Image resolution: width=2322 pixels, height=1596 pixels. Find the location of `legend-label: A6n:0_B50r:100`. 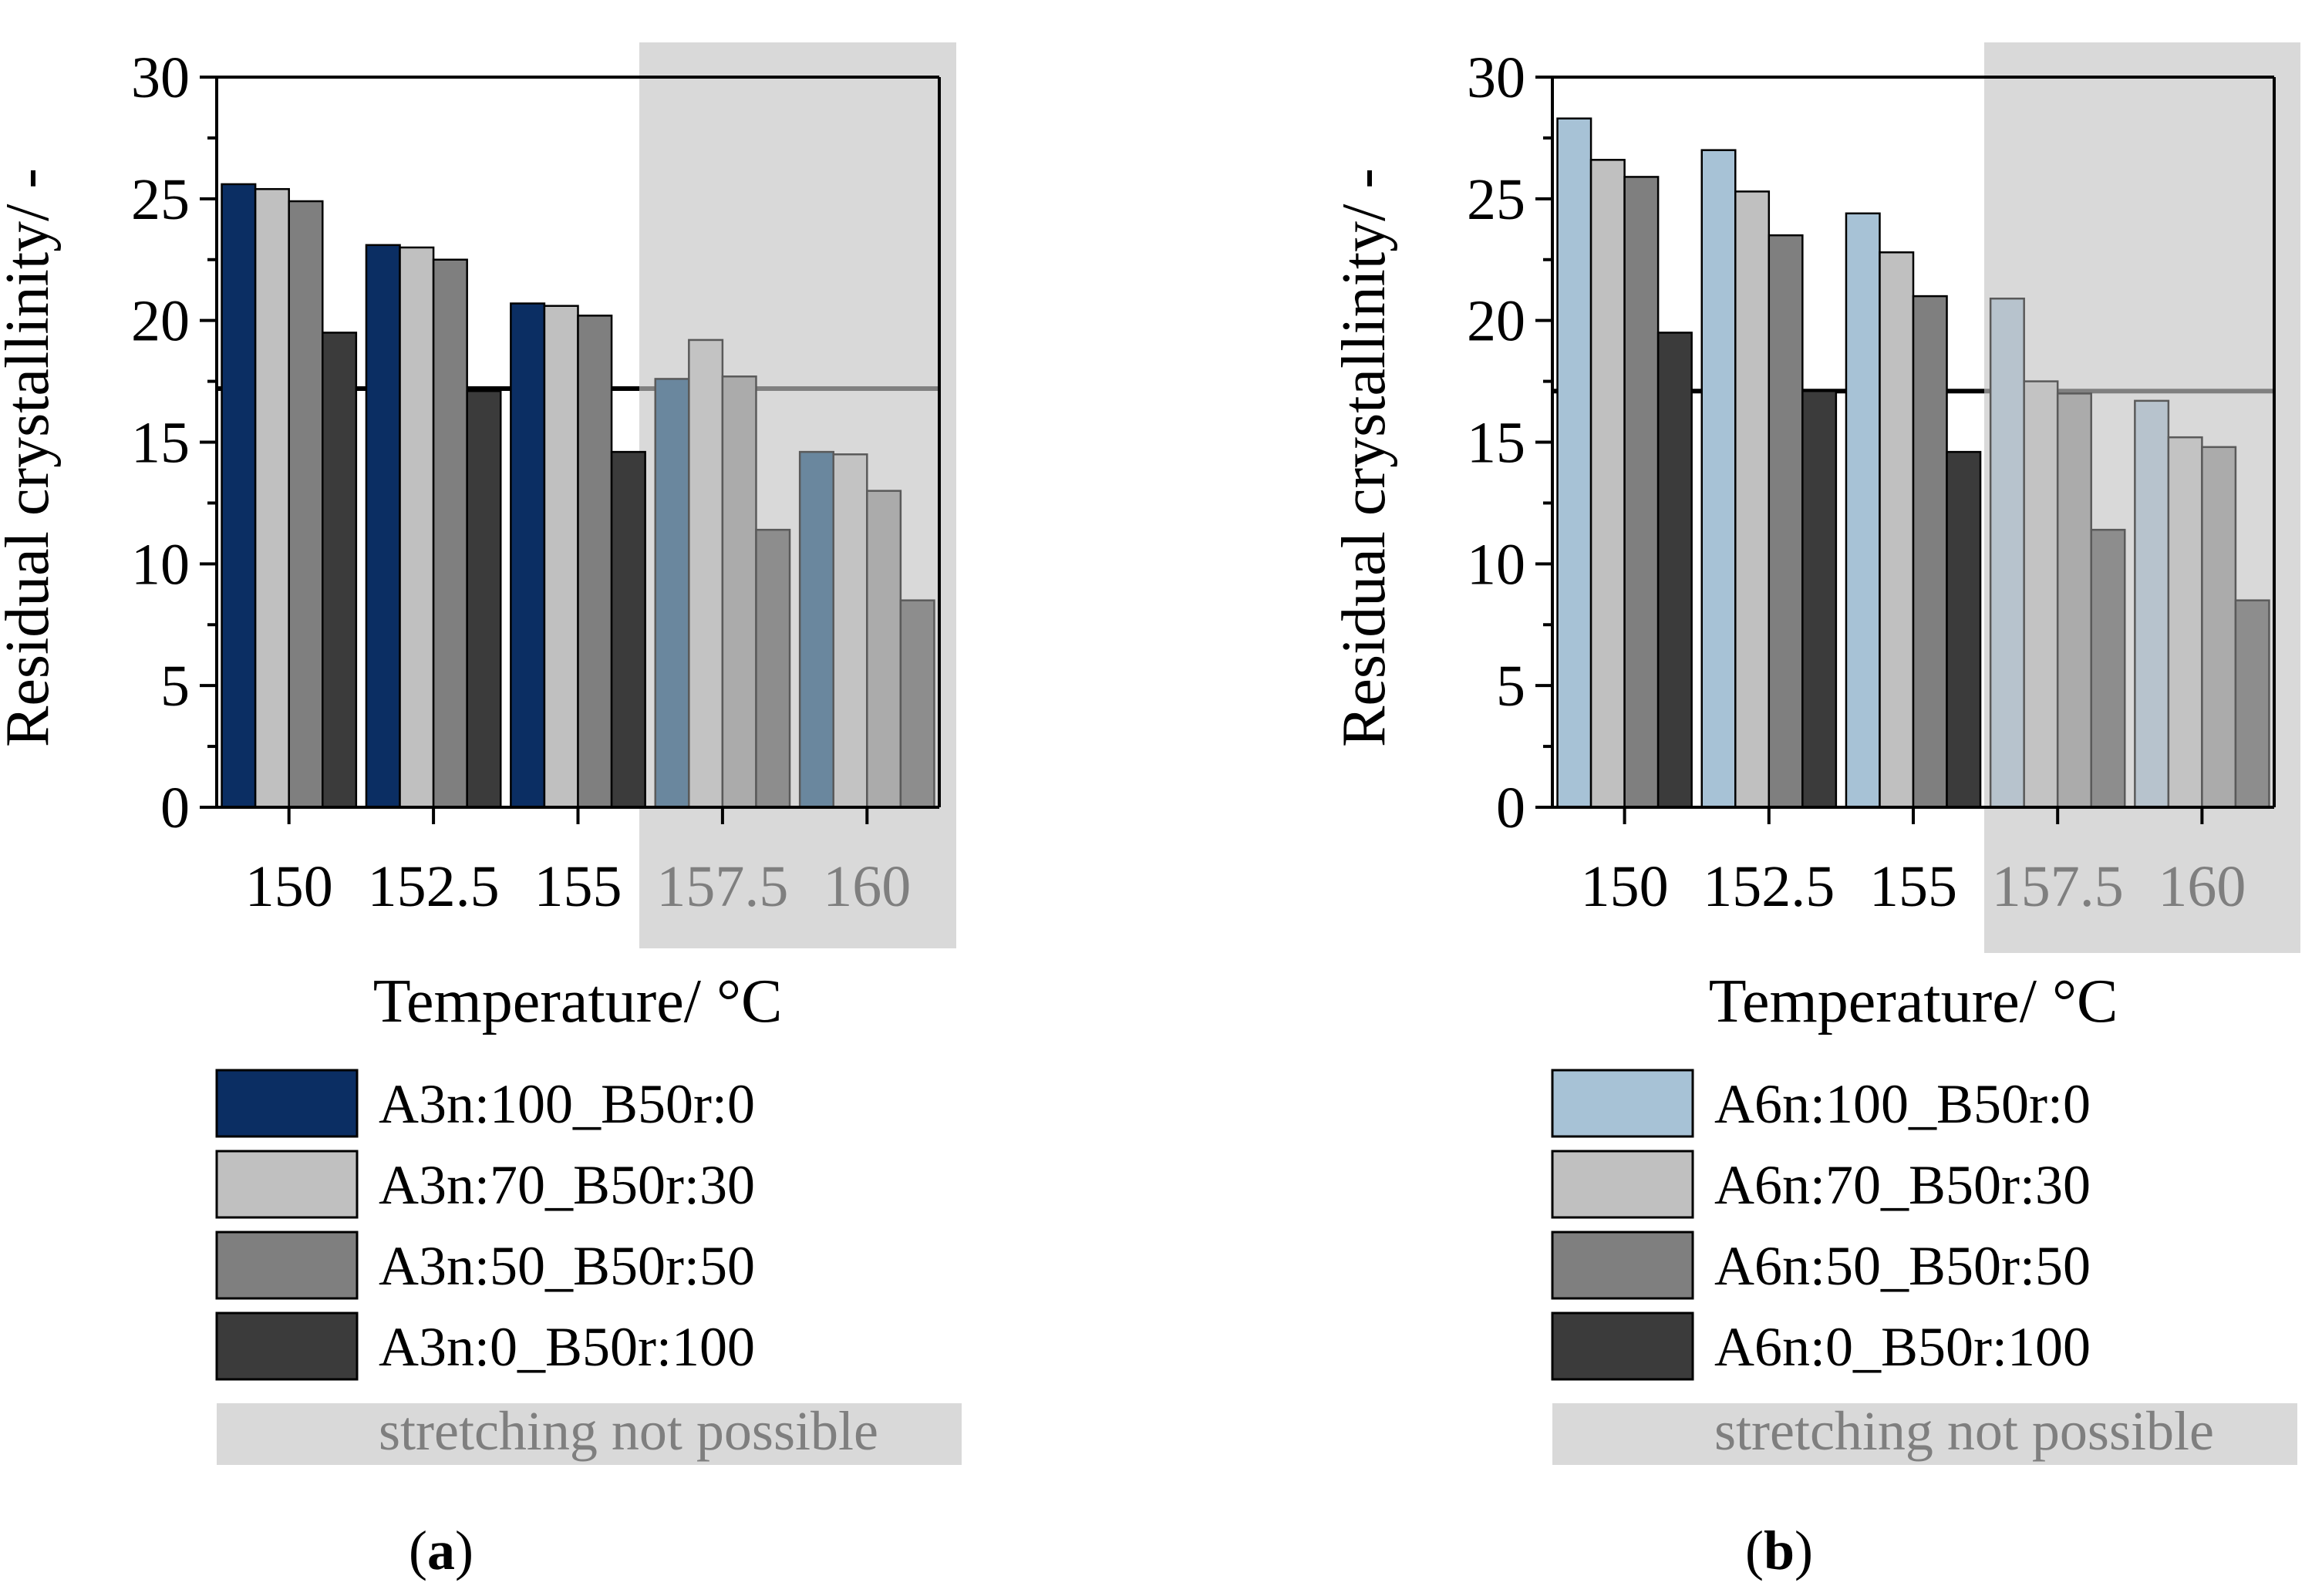

legend-label: A6n:0_B50r:100 is located at coordinates (1902, 1347).